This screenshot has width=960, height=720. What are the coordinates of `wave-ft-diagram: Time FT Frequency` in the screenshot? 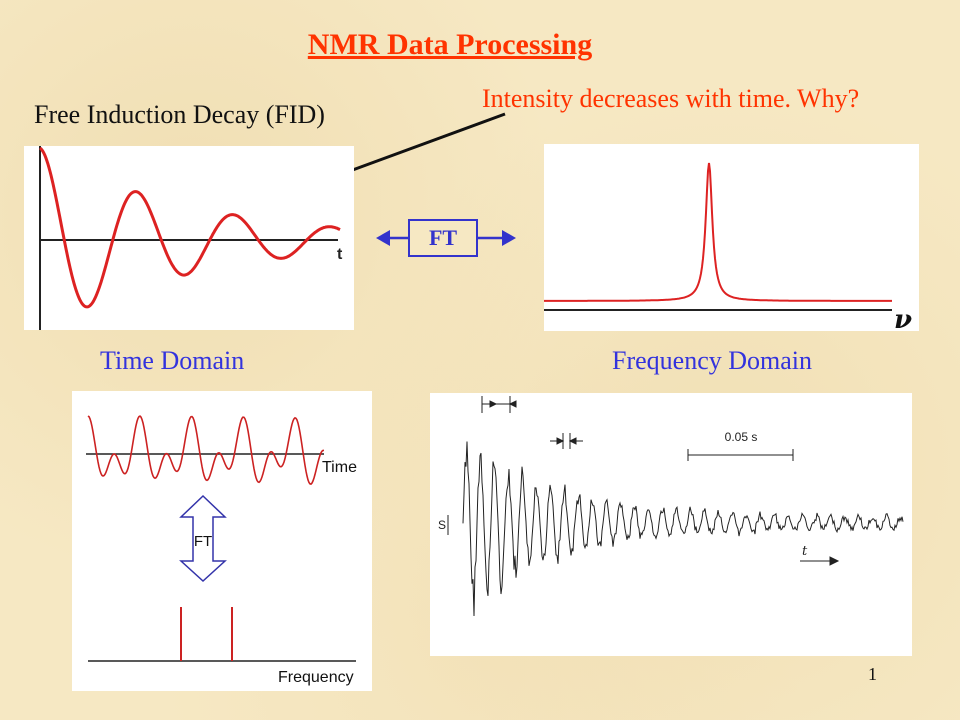 It's located at (222, 541).